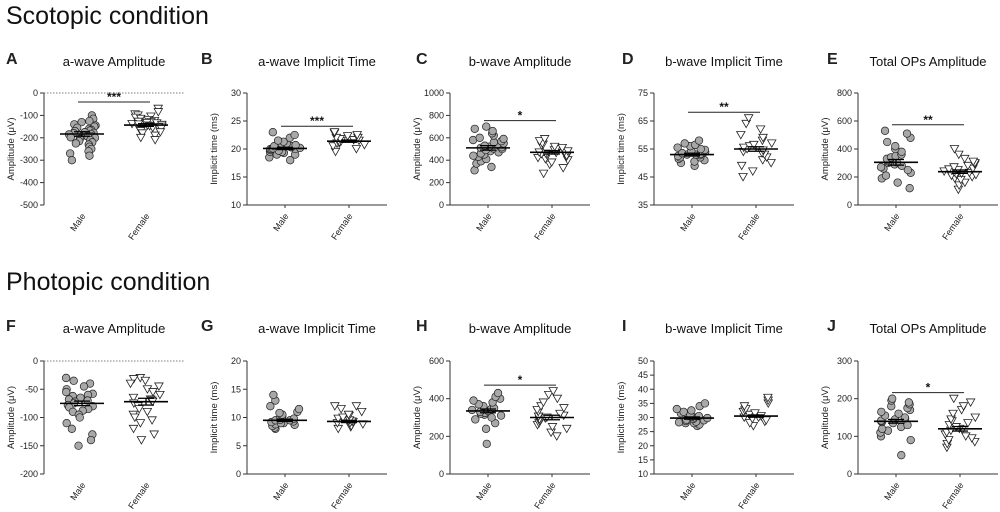 This screenshot has height=512, width=1000. Describe the element at coordinates (436, 115) in the screenshot. I see `y-tick-label: 800` at that location.